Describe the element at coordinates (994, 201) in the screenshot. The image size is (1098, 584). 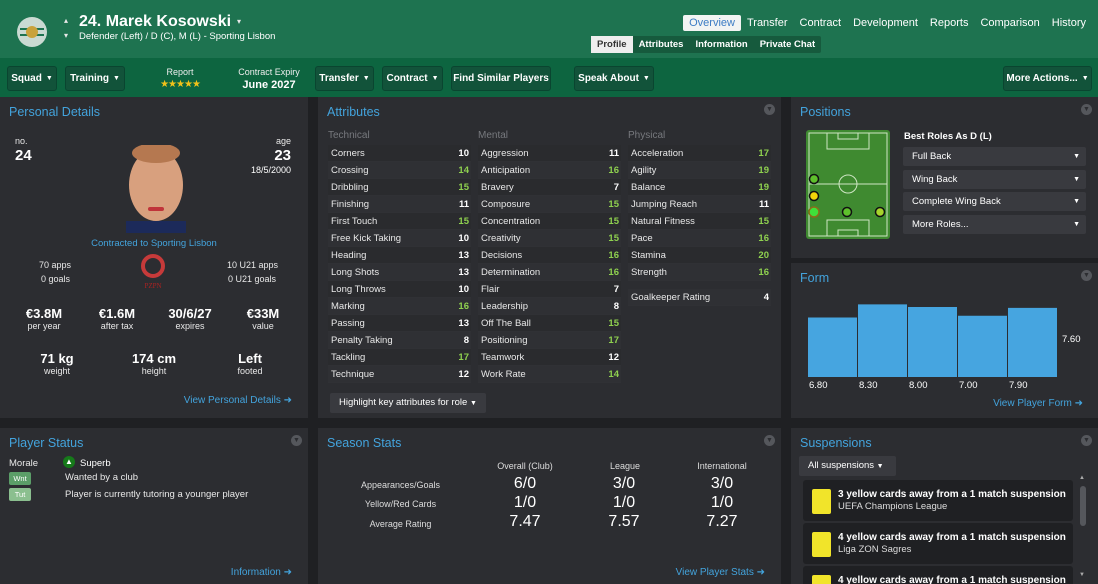
I see `role-complete-wing-back: Complete Wing Back ▼` at that location.